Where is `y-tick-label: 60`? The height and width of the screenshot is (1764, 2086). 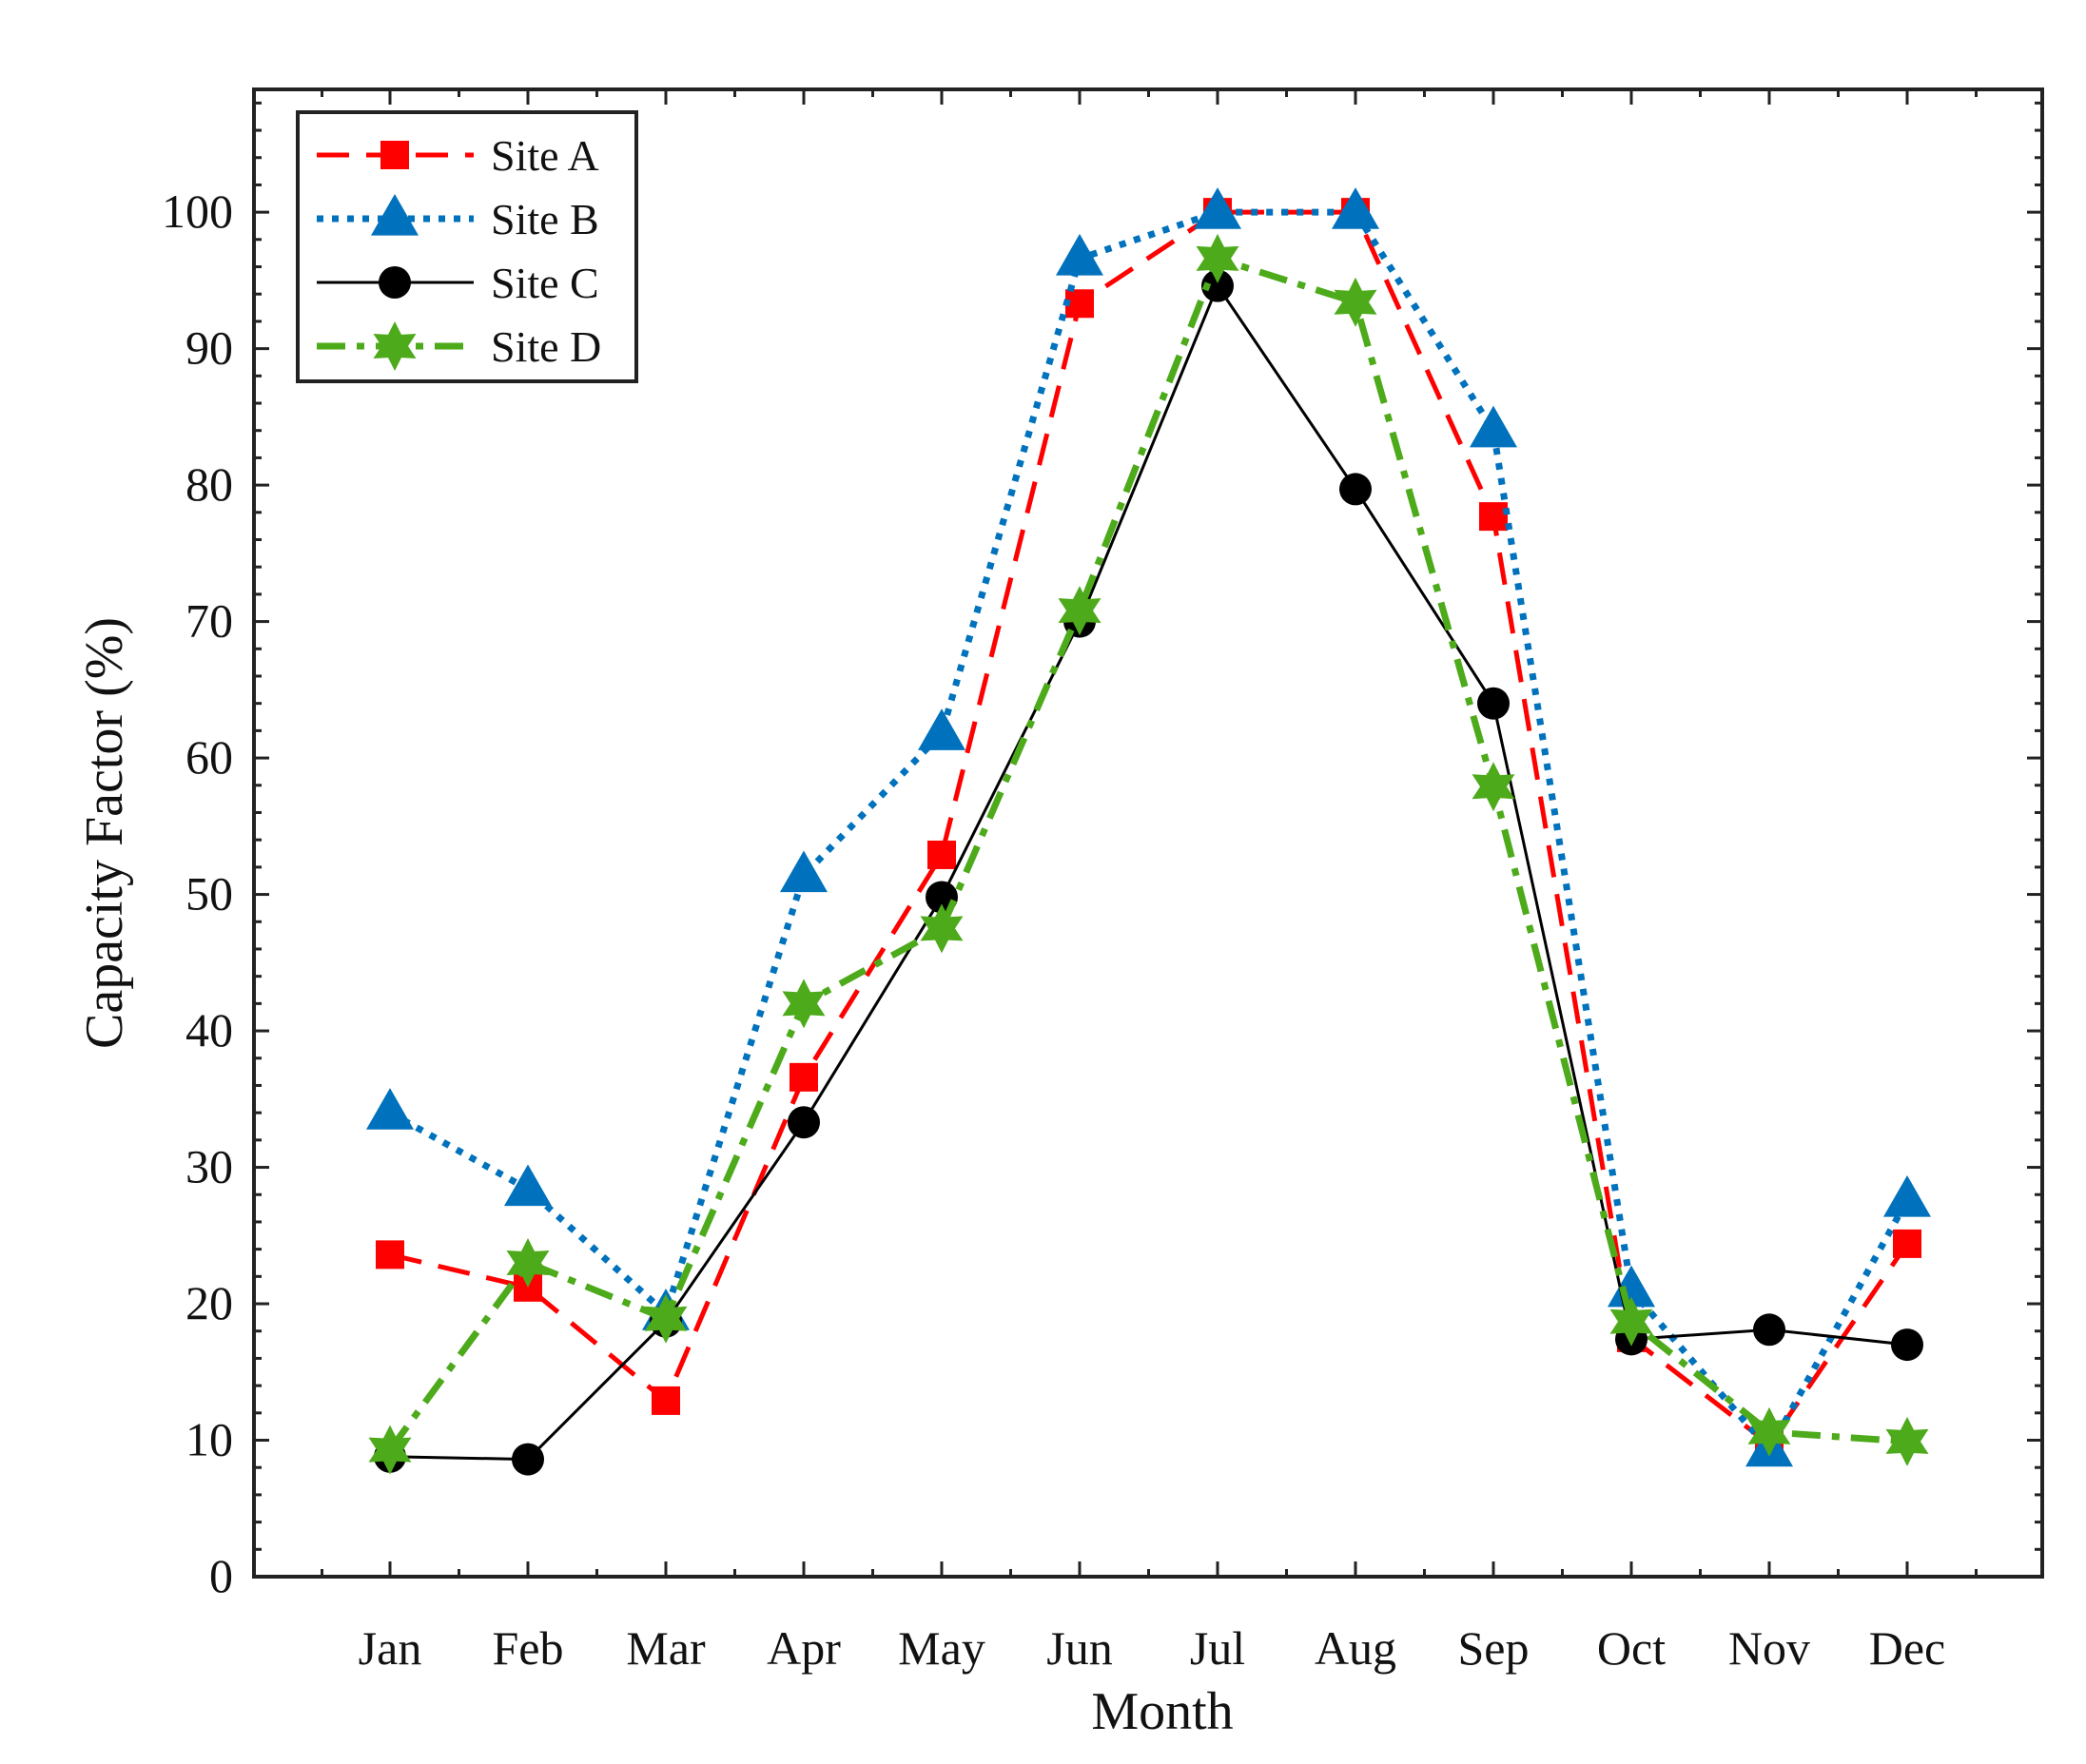
y-tick-label: 60 is located at coordinates (209, 757).